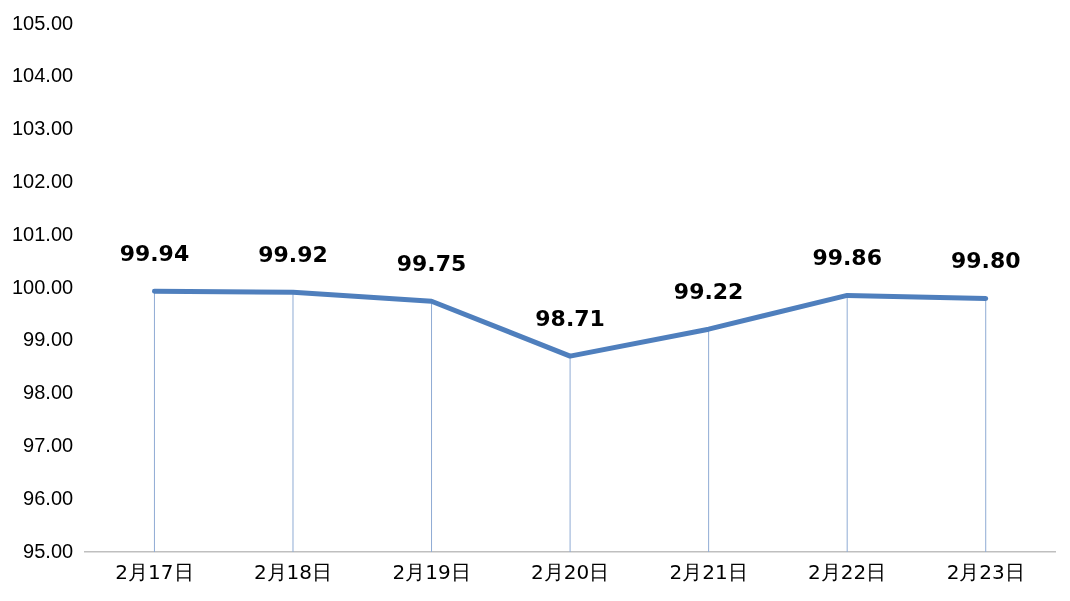  I want to click on data-label: 99.80, so click(985, 261).